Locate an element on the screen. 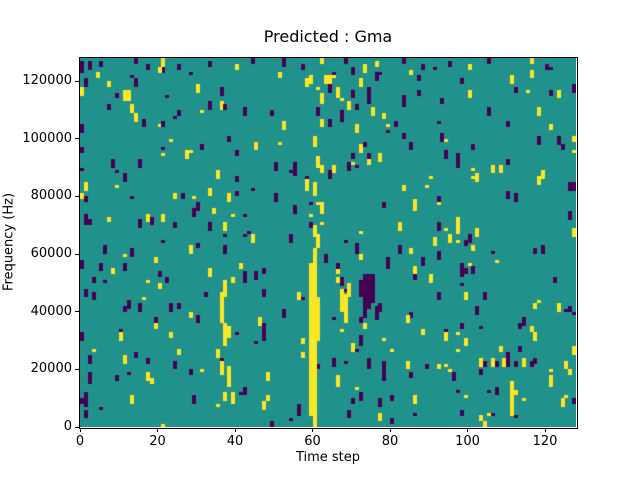  x-tick-label: 40 is located at coordinates (235, 441).